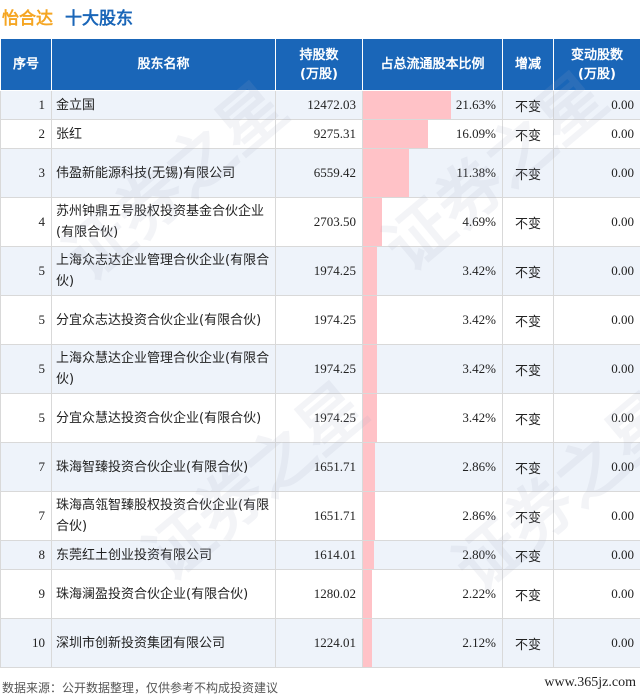  I want to click on table-row: 7 珠海智臻投资合伙企业(有限合伙) 1651.71 2.86% 不变 0.00, so click(320, 467).